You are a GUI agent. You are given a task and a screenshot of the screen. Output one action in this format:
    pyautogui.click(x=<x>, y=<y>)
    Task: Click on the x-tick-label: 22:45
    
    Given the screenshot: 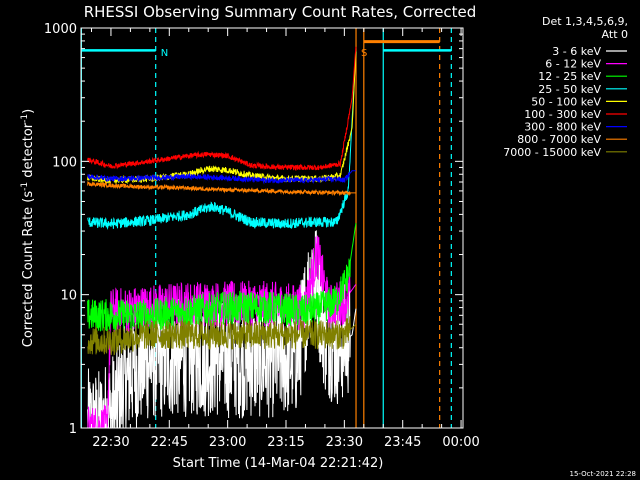 What is the action you would take?
    pyautogui.click(x=169, y=442)
    